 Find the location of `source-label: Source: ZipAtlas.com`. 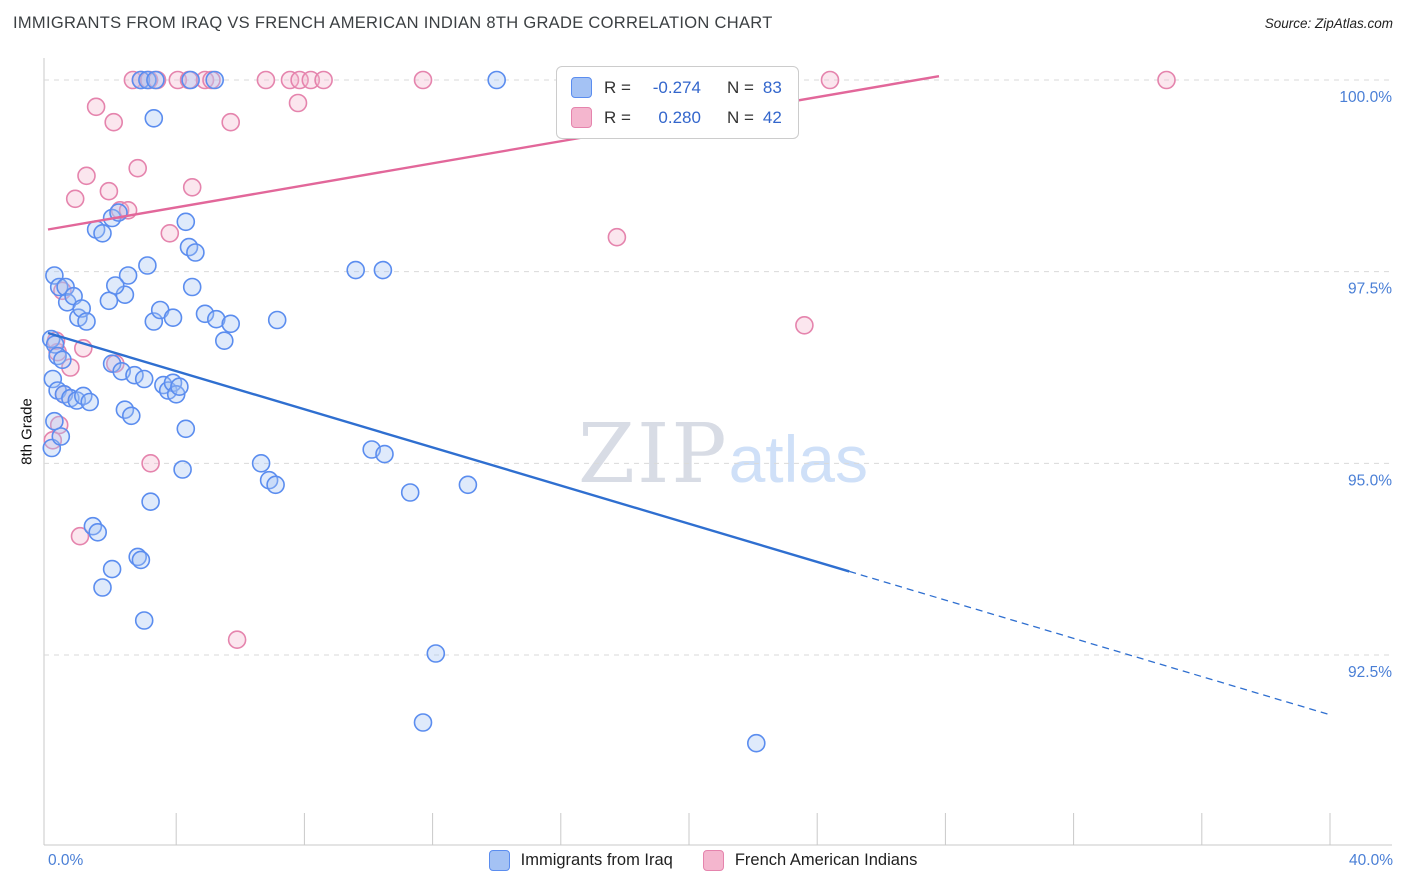

source-label: Source: ZipAtlas.com is located at coordinates (1328, 23).